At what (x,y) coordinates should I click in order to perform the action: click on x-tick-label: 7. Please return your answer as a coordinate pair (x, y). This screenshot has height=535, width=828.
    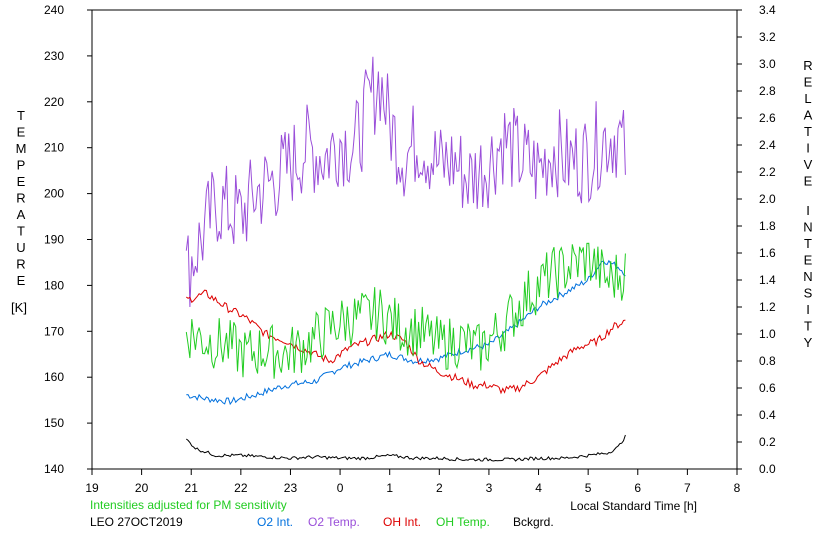
    Looking at the image, I should click on (687, 488).